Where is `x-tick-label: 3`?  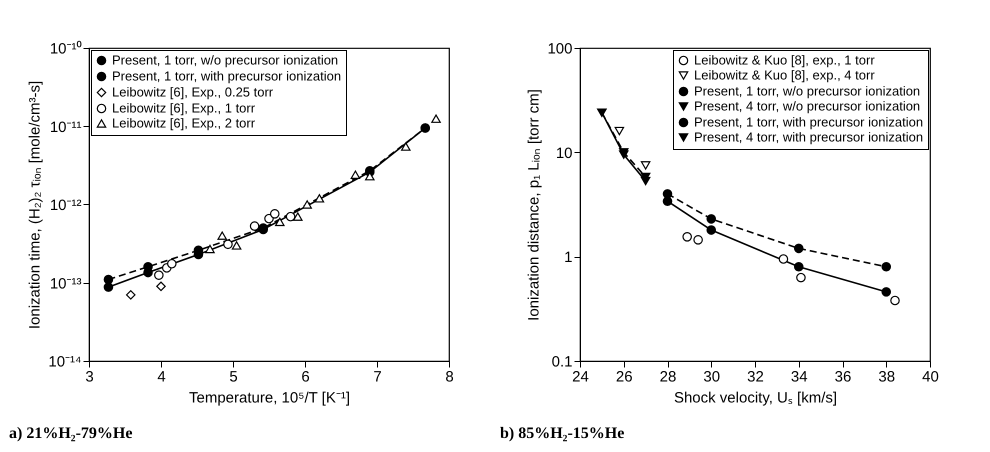 x-tick-label: 3 is located at coordinates (89, 377).